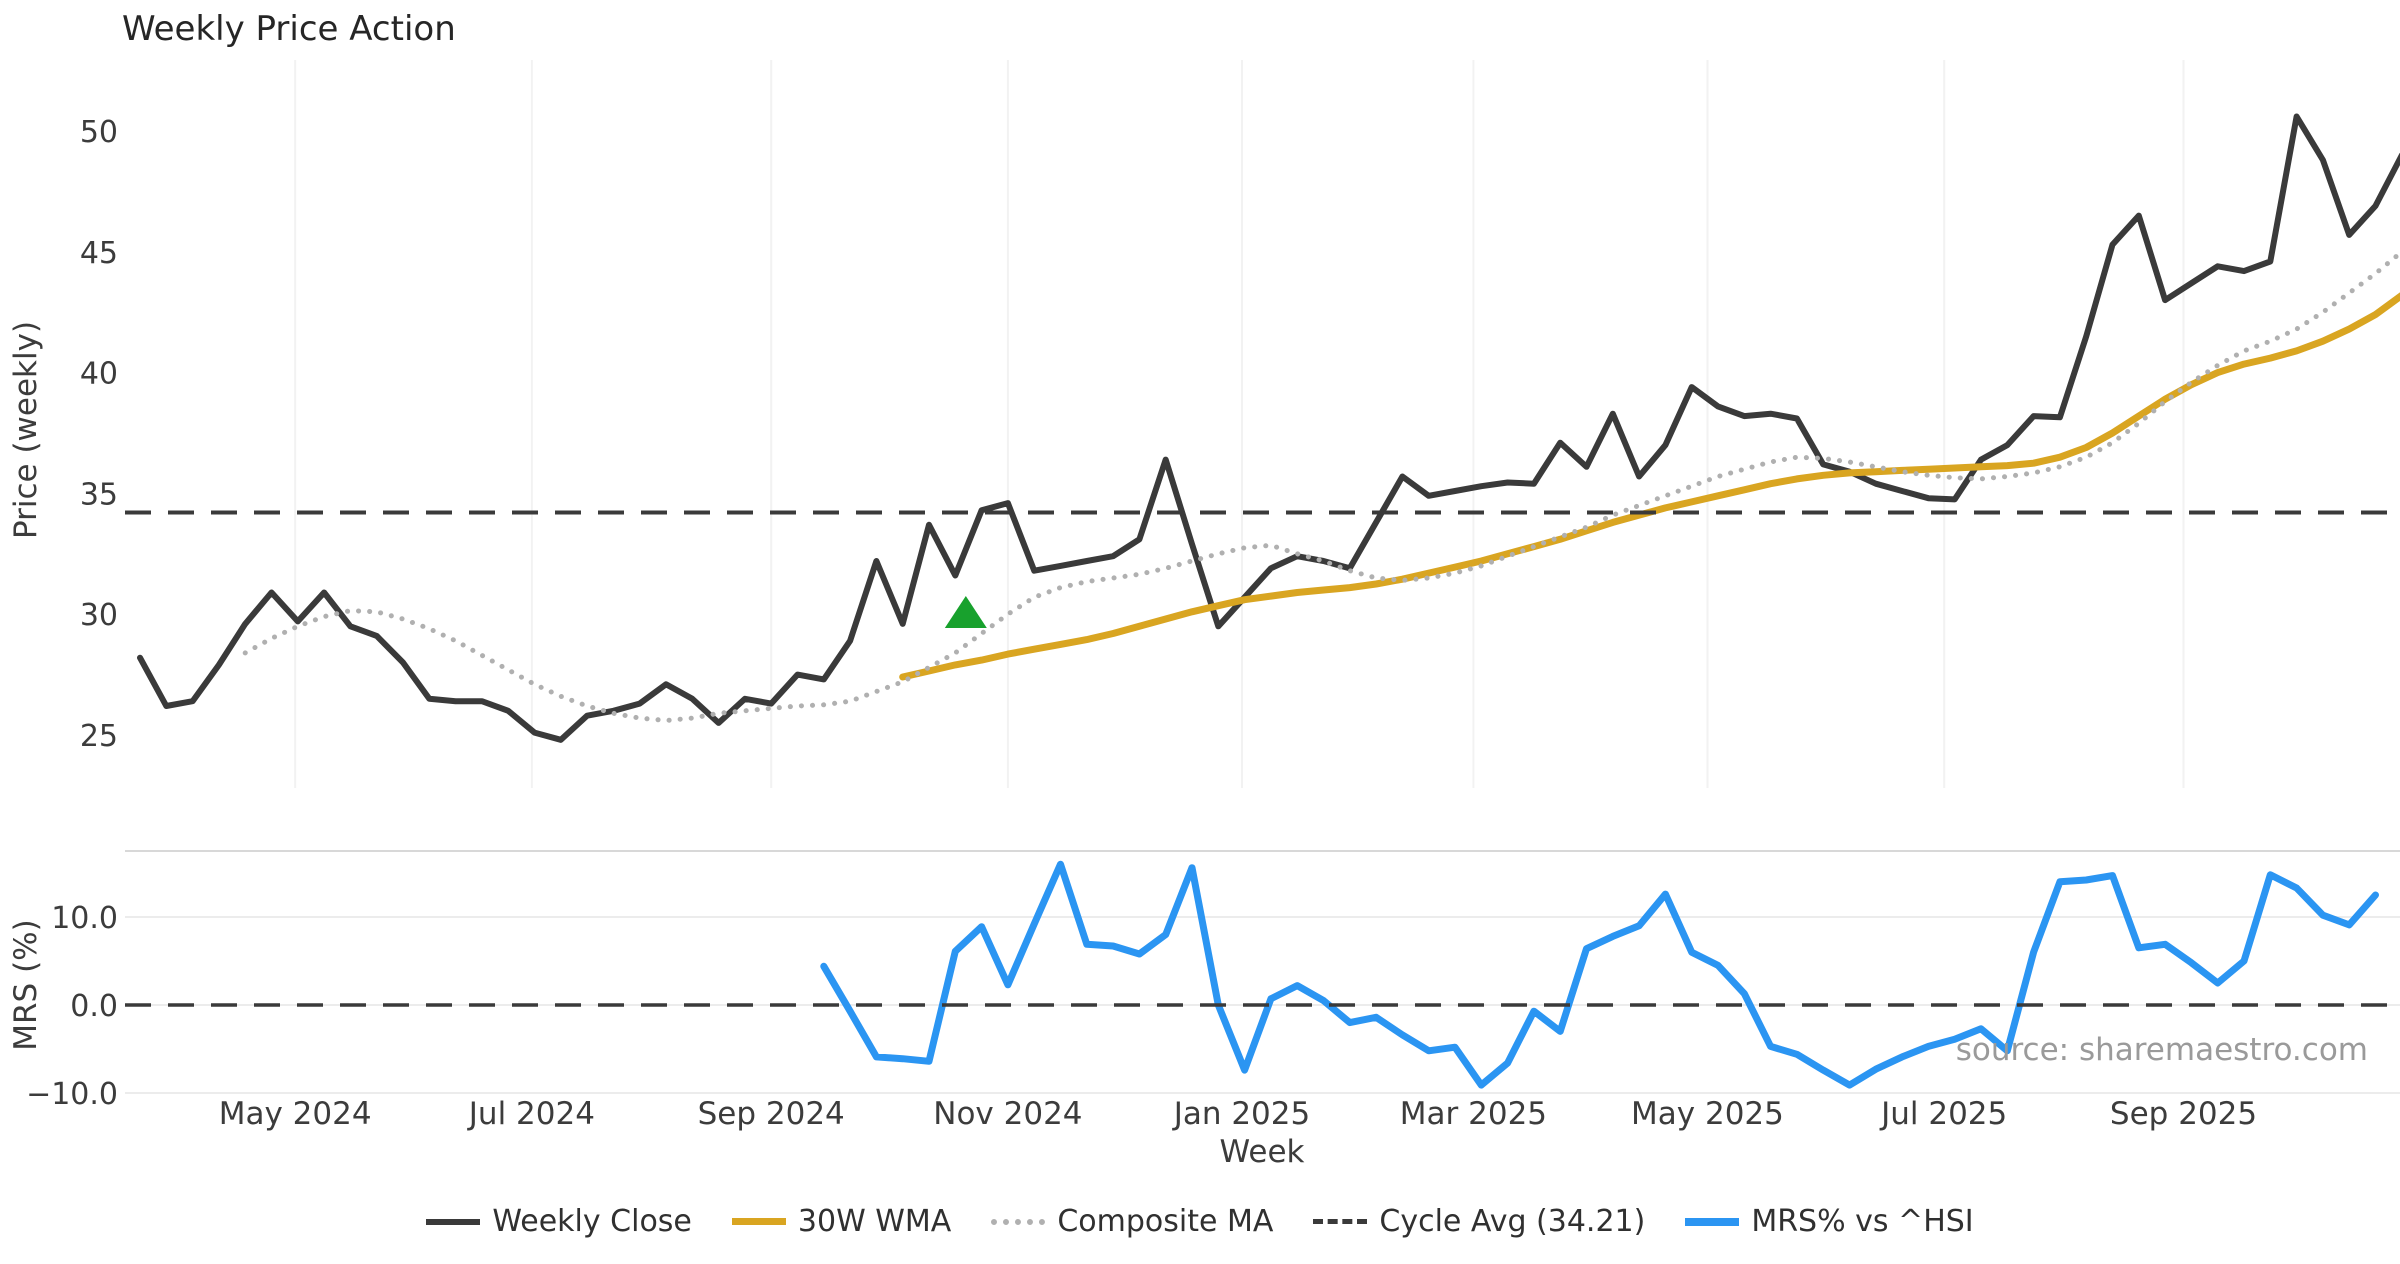 This screenshot has height=1264, width=2400. Describe the element at coordinates (2162, 1050) in the screenshot. I see `source-watermark: source: sharemaestro.com` at that location.